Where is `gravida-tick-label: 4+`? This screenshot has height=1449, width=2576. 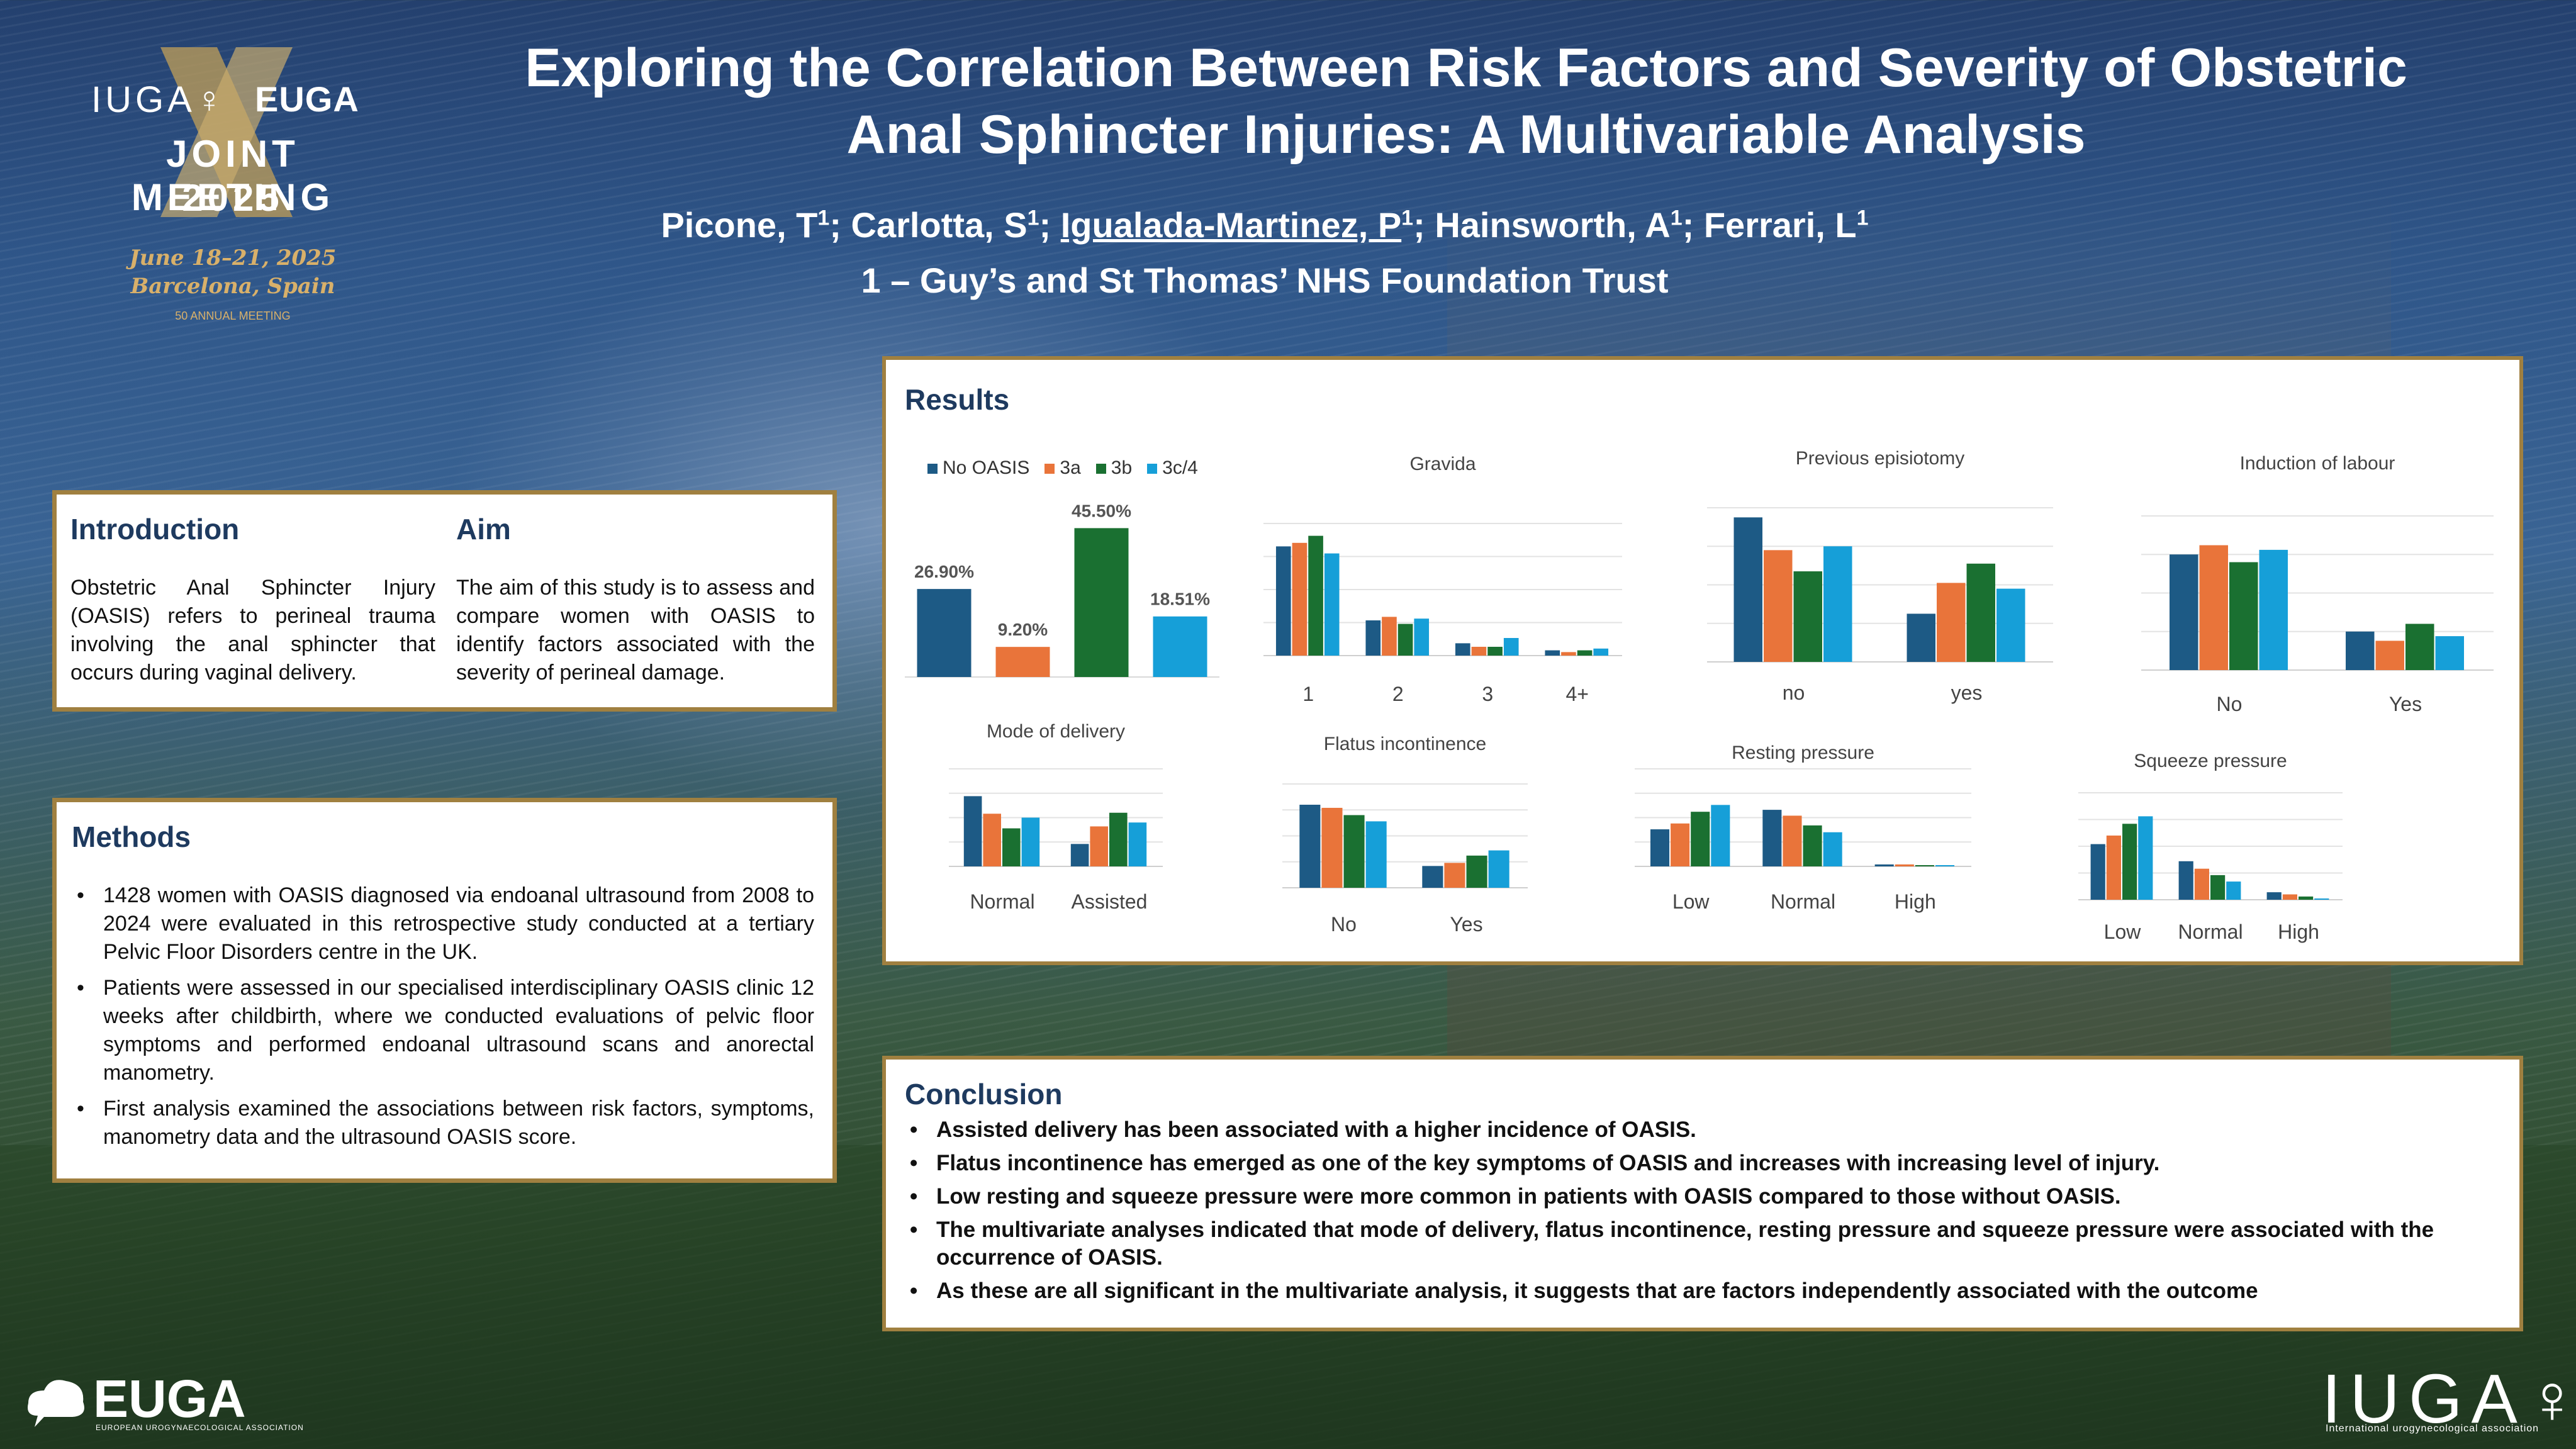 gravida-tick-label: 4+ is located at coordinates (1577, 694).